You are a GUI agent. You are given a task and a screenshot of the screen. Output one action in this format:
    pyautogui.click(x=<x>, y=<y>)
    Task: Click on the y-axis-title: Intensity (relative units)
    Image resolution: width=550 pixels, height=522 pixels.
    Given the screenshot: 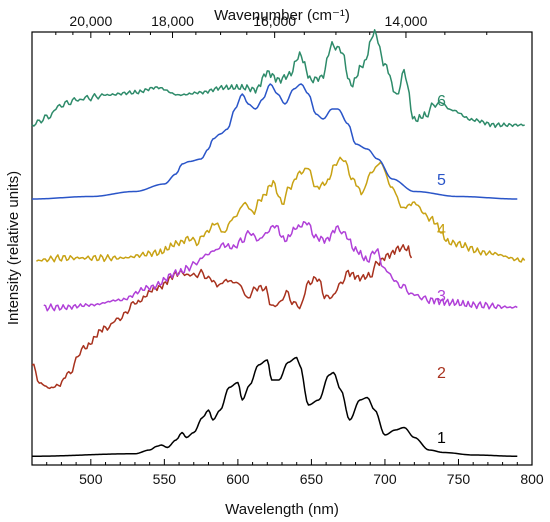 What is the action you would take?
    pyautogui.click(x=13, y=248)
    